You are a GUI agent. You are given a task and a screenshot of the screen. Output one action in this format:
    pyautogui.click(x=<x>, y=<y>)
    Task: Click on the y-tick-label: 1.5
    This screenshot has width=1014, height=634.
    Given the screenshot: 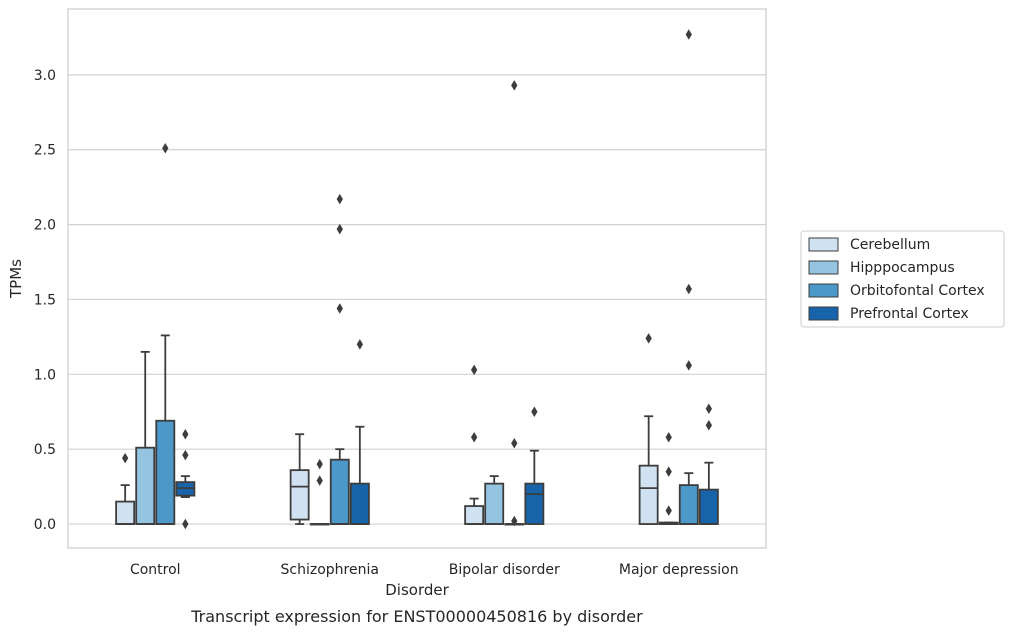 What is the action you would take?
    pyautogui.click(x=45, y=300)
    